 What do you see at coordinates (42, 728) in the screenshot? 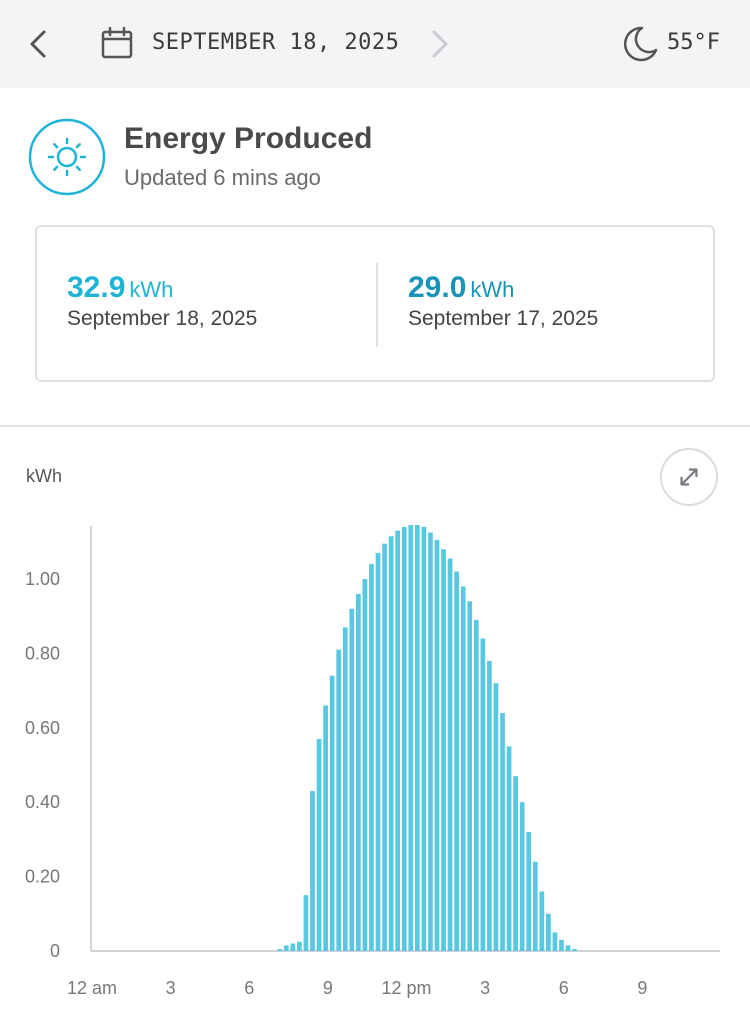
I see `y-tick-label: 0.60` at bounding box center [42, 728].